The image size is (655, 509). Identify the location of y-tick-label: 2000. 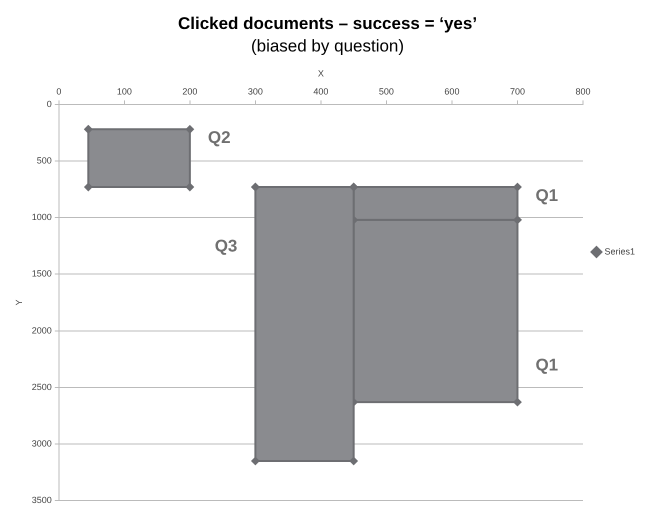
(42, 330).